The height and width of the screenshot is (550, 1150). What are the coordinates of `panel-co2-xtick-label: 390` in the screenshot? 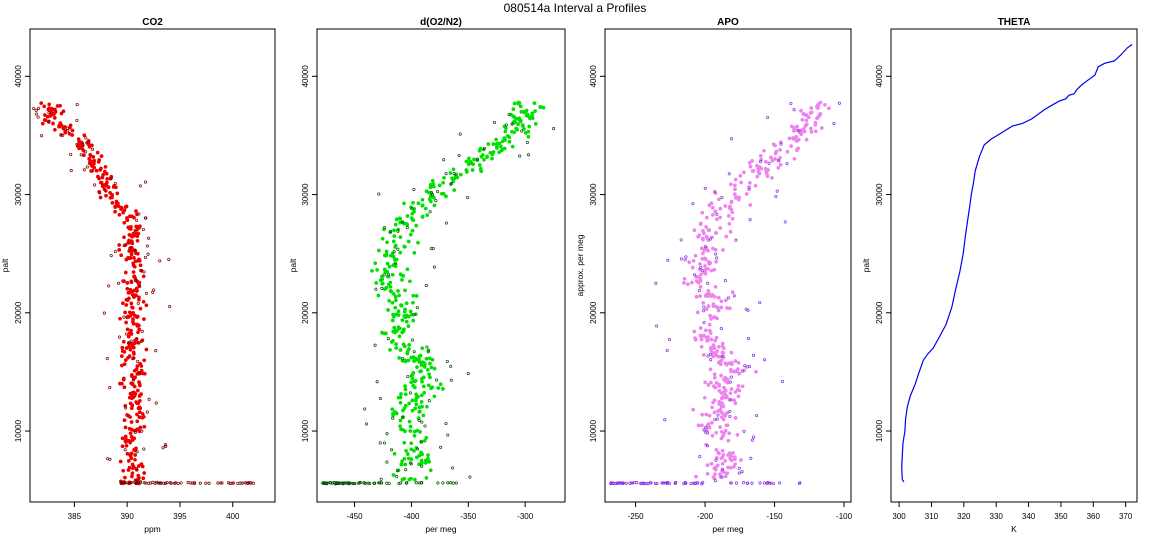 It's located at (127, 516).